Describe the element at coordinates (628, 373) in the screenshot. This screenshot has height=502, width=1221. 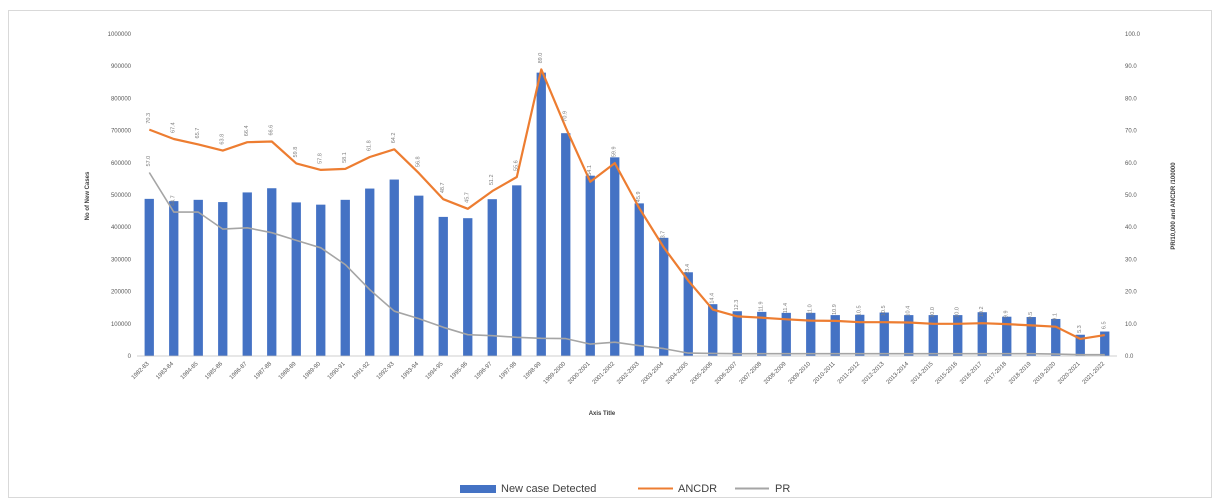
I see `x-tick-label: 2002-2003` at that location.